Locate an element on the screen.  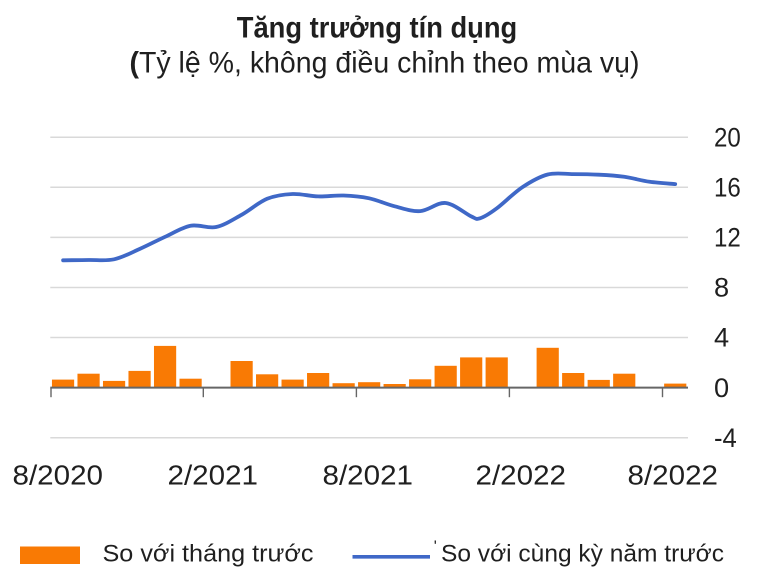
svg-text: -4 is located at coordinates (725, 437).